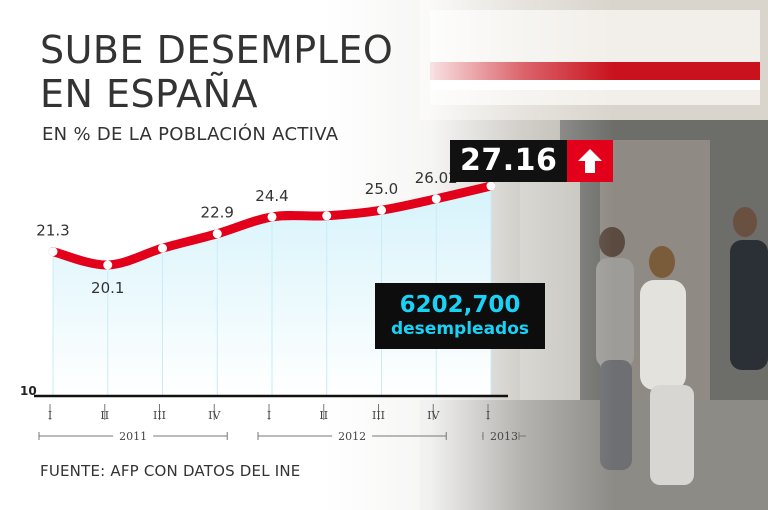  I want to click on unemployed-label: desempleados, so click(460, 329).